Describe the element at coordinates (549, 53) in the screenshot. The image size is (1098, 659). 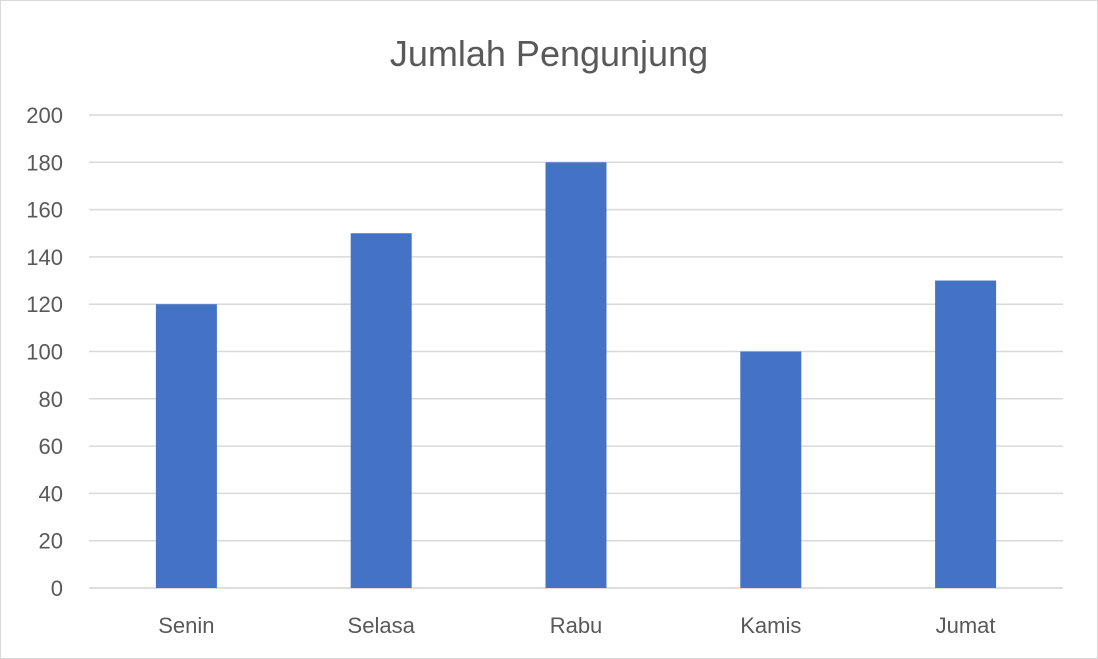
I see `chart-title: Jumlah Pengunjung` at that location.